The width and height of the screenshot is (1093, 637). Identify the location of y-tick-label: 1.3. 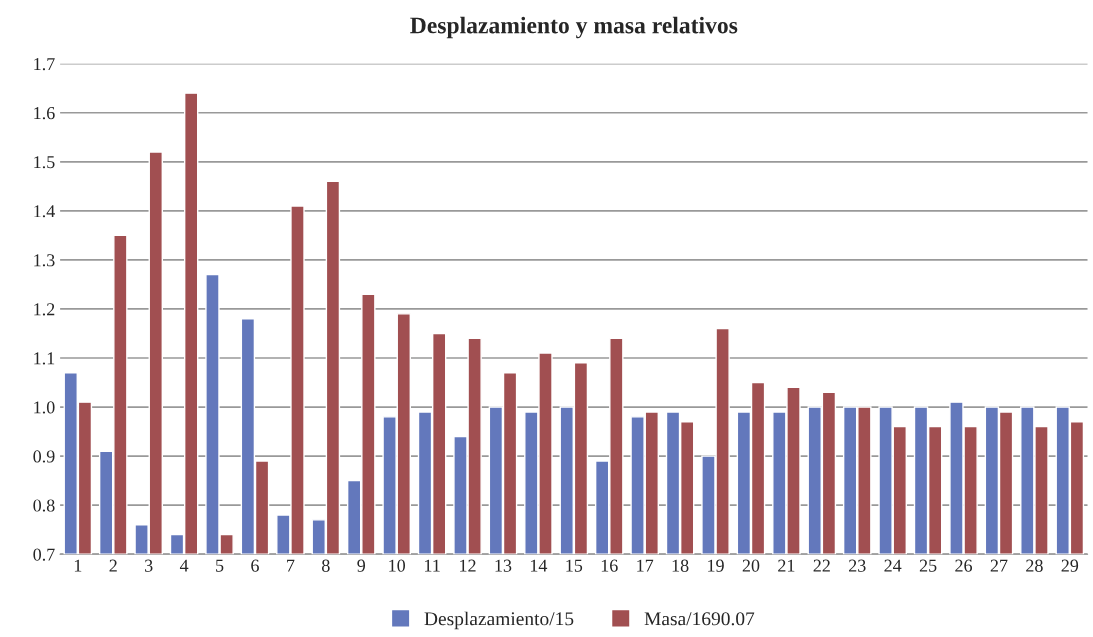
(44, 260).